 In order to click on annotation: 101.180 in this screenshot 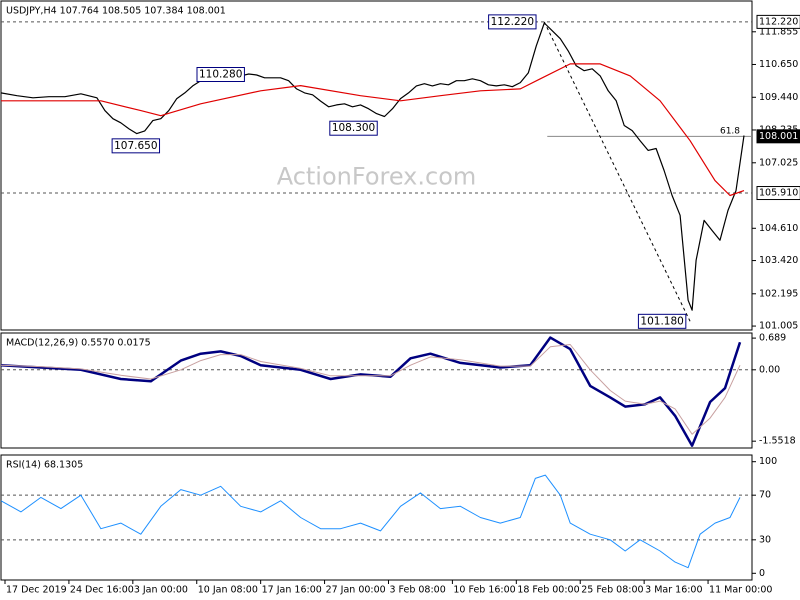, I will do `click(661, 321)`.